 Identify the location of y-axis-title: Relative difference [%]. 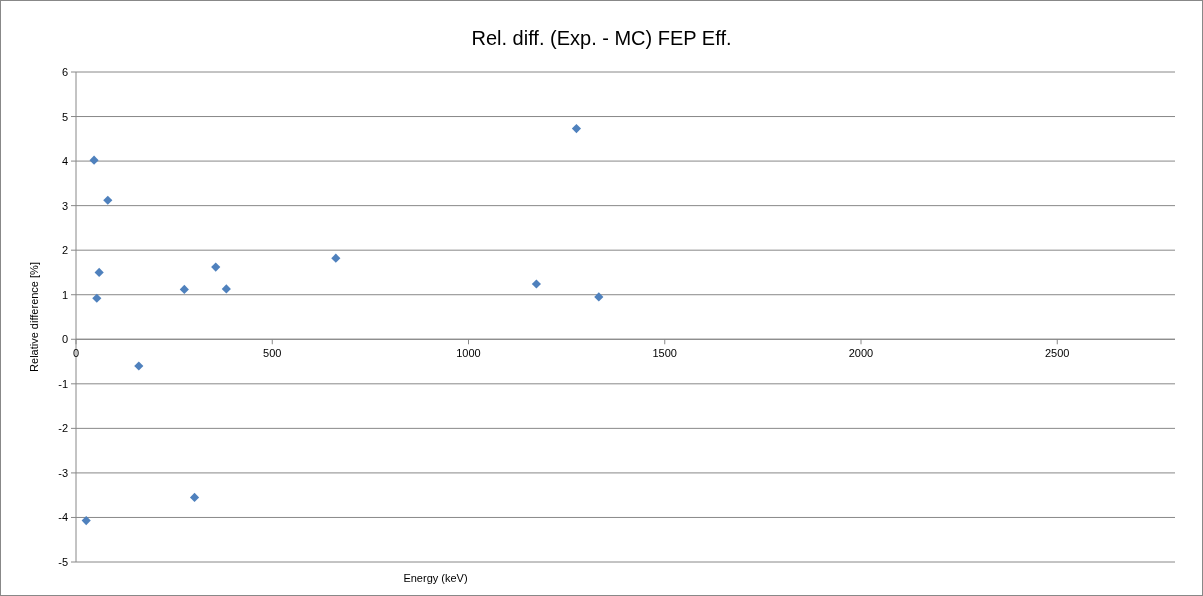
(34, 317).